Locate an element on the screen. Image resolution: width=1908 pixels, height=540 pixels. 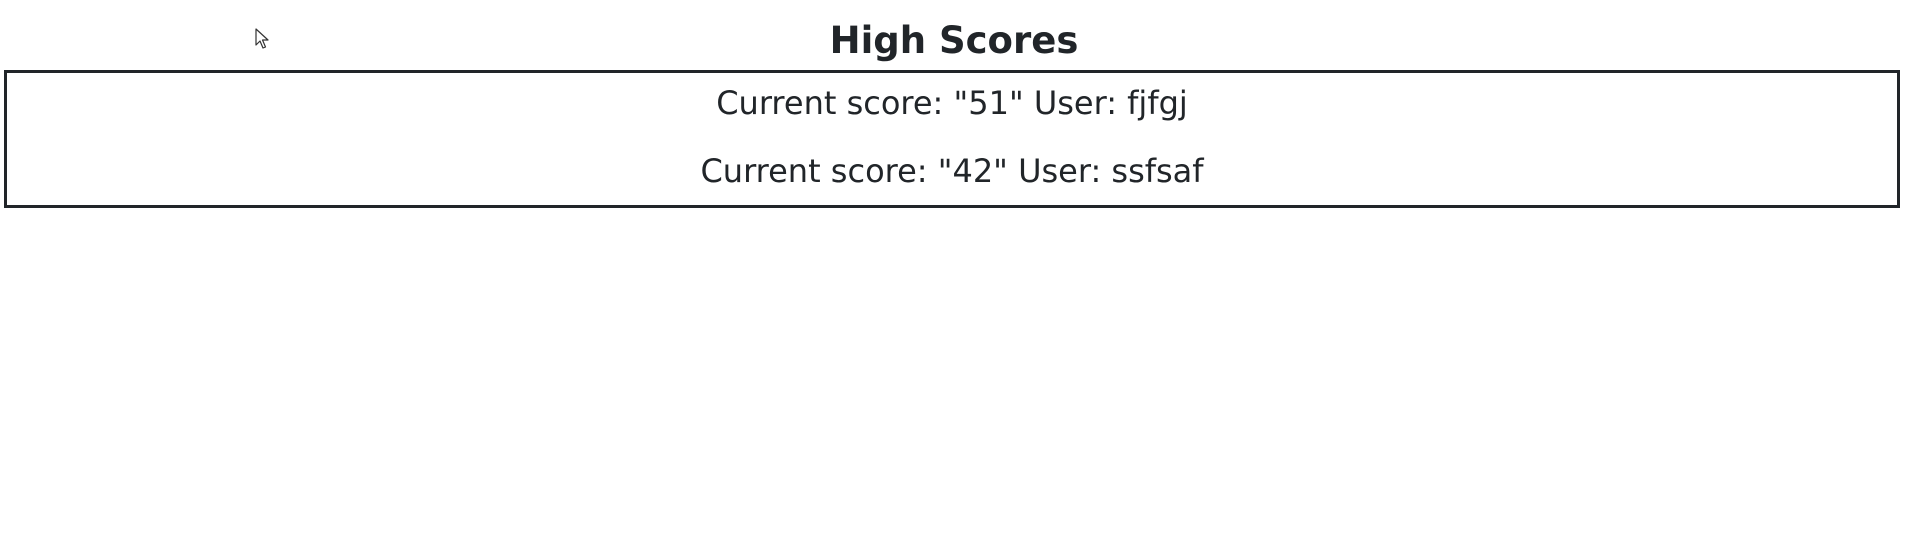
score-item: Current score: "51" User: fjfgj is located at coordinates (952, 103).